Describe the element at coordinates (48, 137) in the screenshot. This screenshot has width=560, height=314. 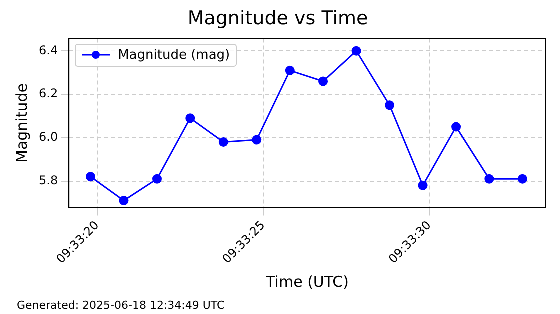
I see `y-tick-label: 6.0` at that location.